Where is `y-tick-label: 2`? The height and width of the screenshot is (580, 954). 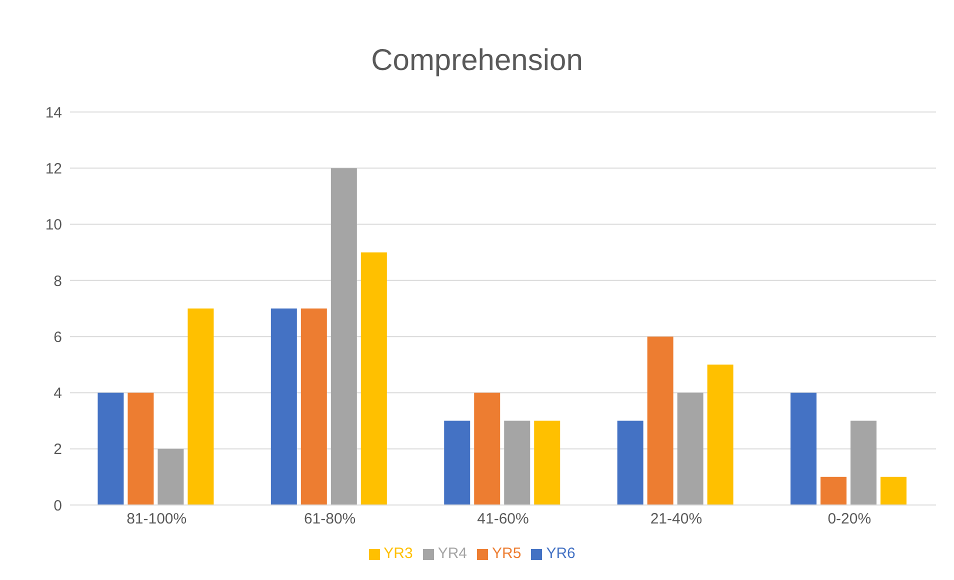
y-tick-label: 2 is located at coordinates (58, 449).